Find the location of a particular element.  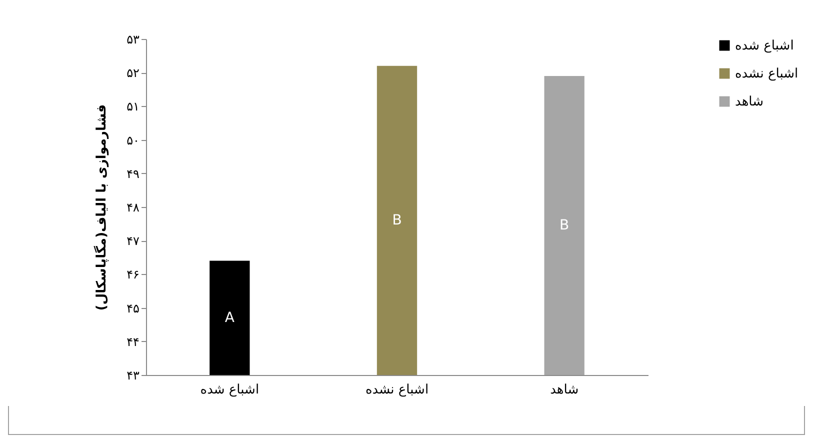

y-tick-label: ۵۱ is located at coordinates (133, 107).